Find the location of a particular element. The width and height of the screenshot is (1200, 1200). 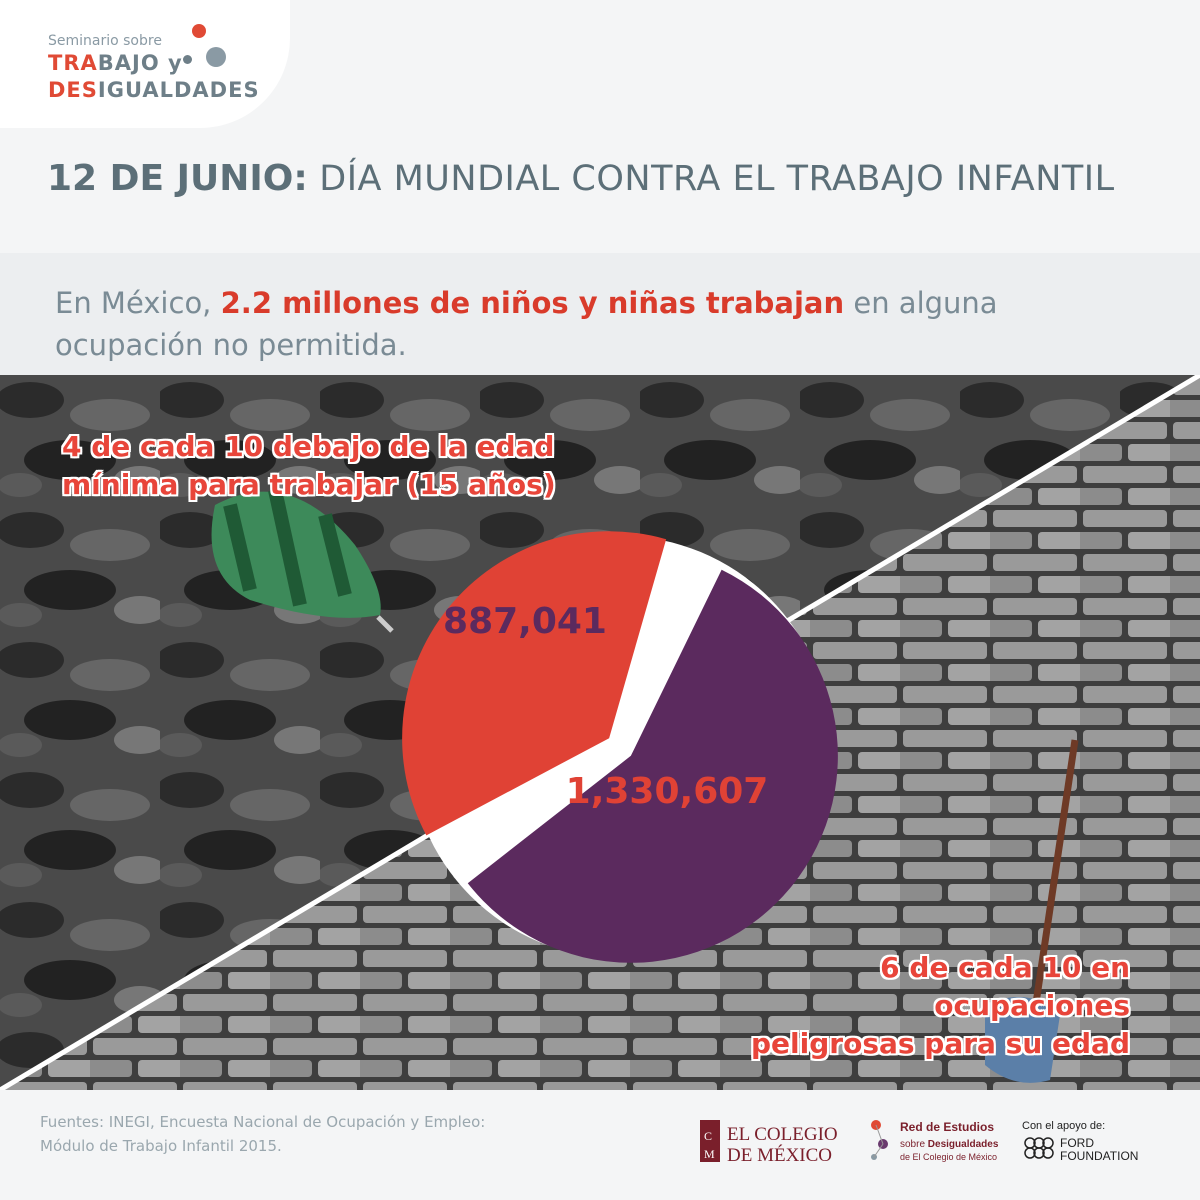

network-dots-icon is located at coordinates (879, 1140).